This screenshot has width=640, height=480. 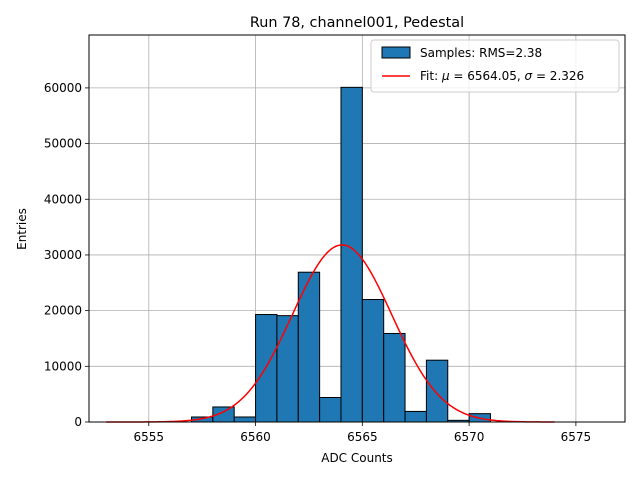 I want to click on x-axis-label: ADC Counts, so click(x=357, y=458).